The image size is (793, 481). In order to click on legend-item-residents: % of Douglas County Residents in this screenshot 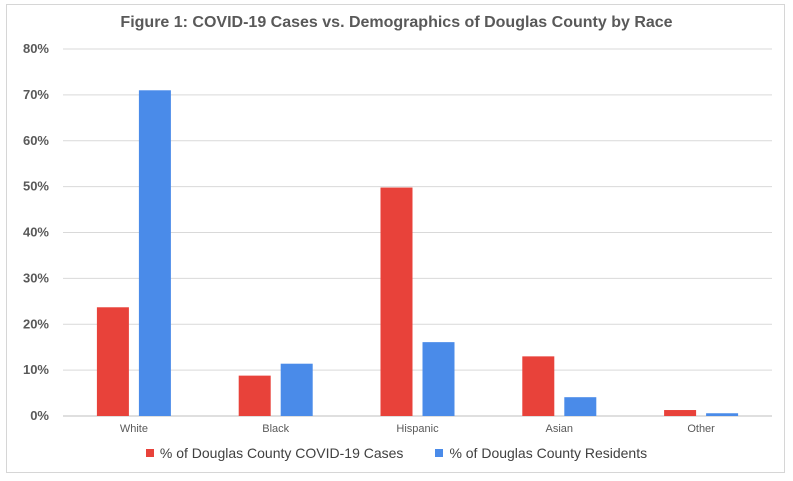, I will do `click(541, 453)`.